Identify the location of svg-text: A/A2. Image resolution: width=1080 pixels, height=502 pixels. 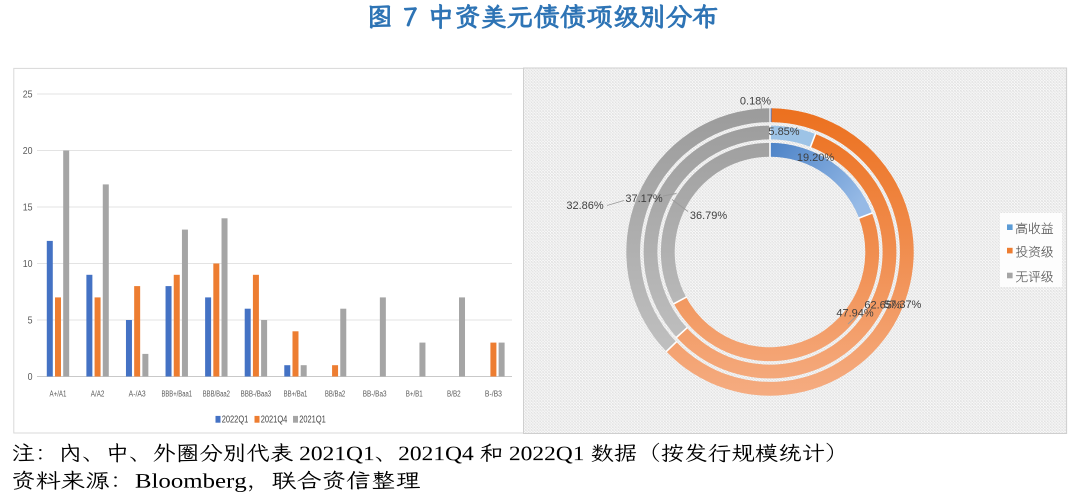
(98, 394).